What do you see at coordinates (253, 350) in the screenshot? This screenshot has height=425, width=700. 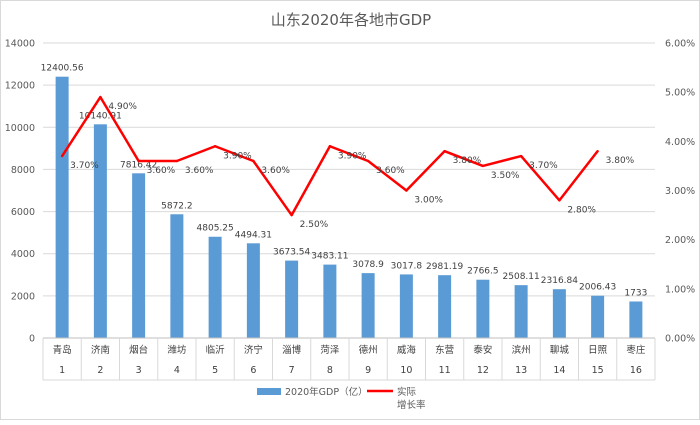 I see `category-label: 济宁` at bounding box center [253, 350].